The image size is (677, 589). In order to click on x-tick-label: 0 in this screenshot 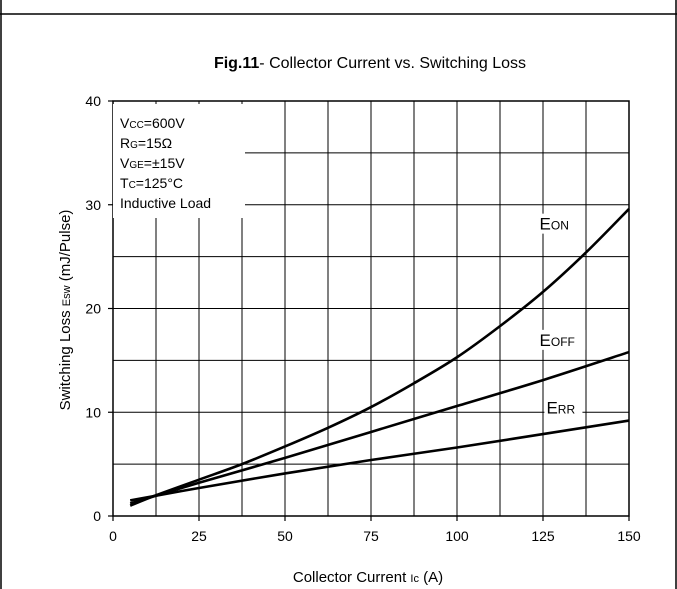, I will do `click(113, 536)`.